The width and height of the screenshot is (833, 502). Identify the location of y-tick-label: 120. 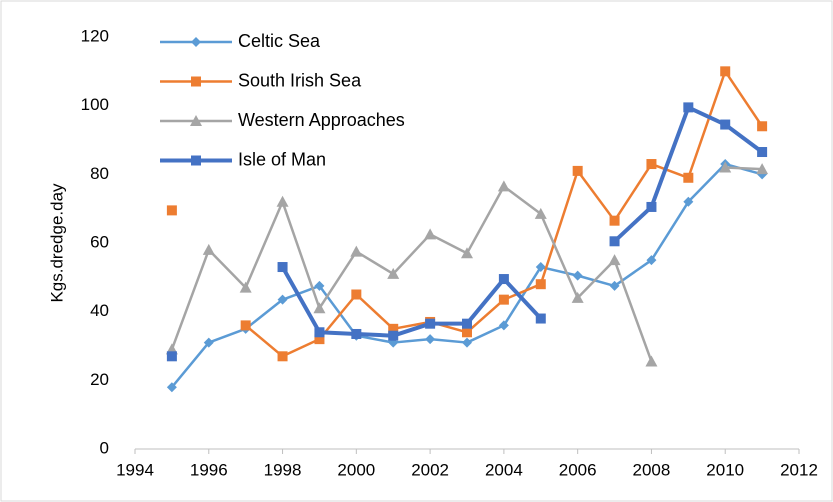
(95, 35).